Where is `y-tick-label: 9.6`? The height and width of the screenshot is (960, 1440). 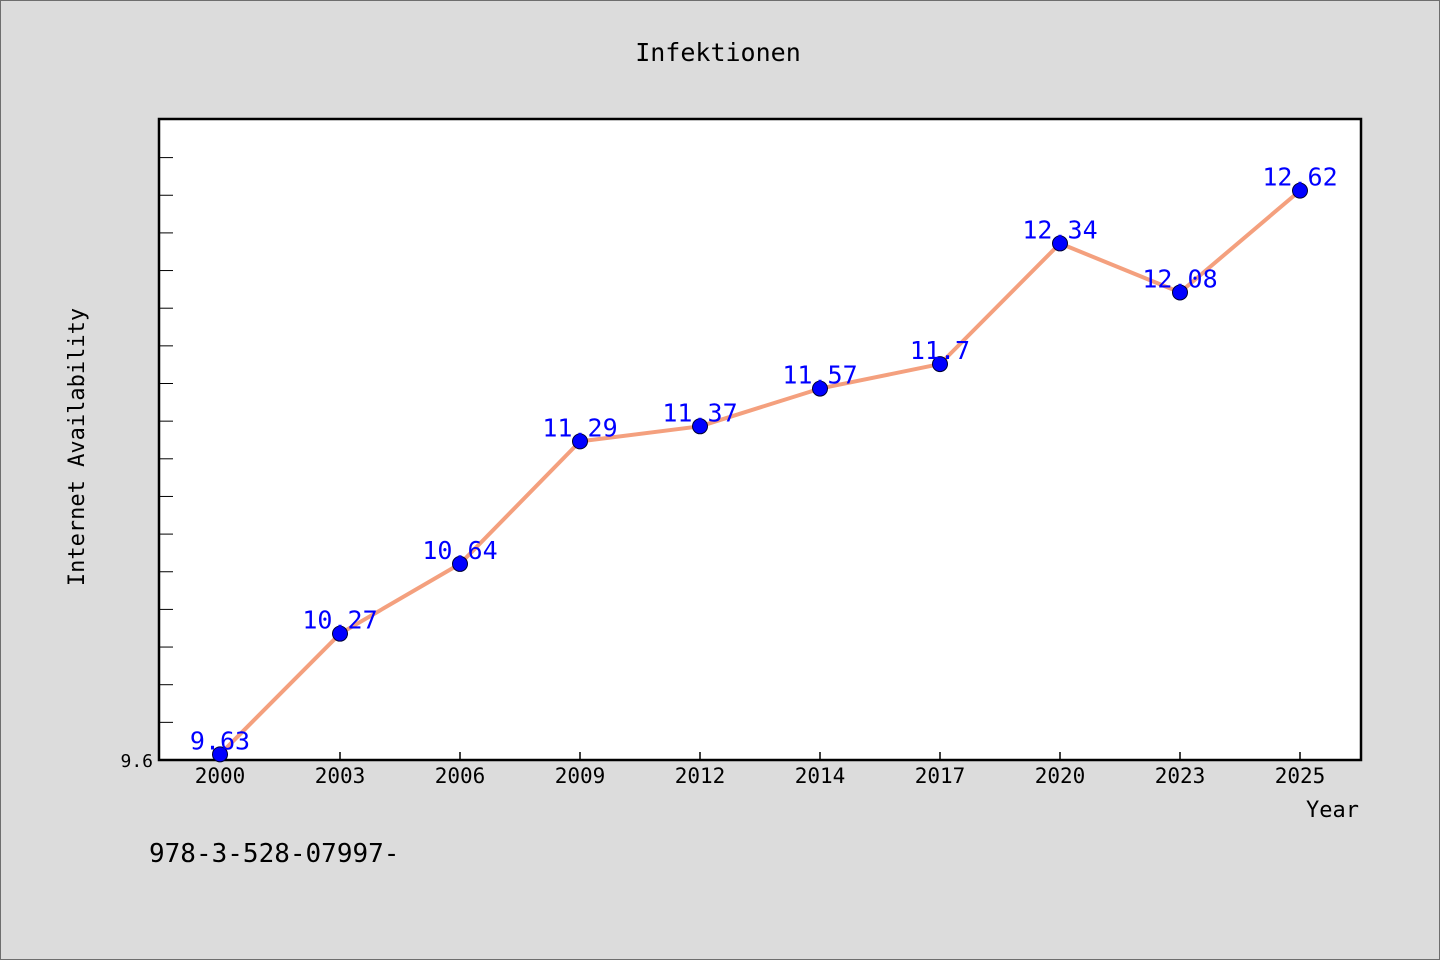
y-tick-label: 9.6 is located at coordinates (136, 761).